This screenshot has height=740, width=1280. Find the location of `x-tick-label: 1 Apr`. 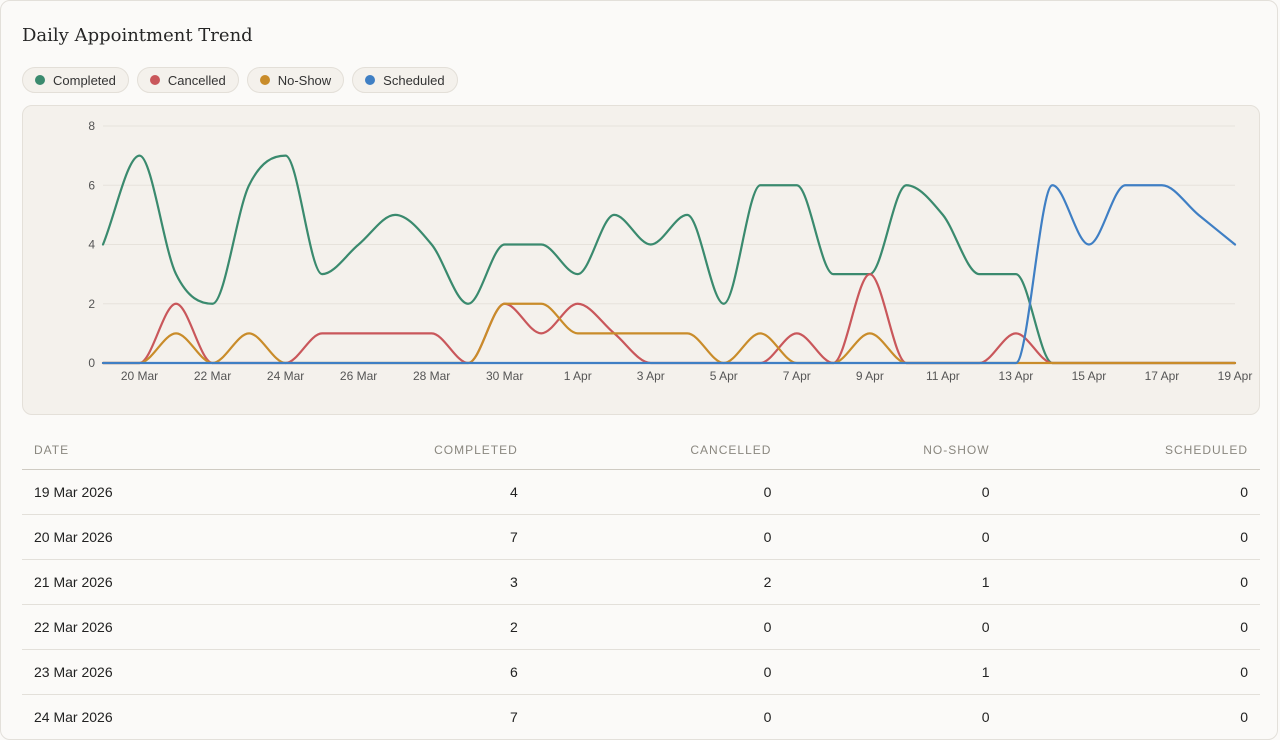

x-tick-label: 1 Apr is located at coordinates (578, 376).